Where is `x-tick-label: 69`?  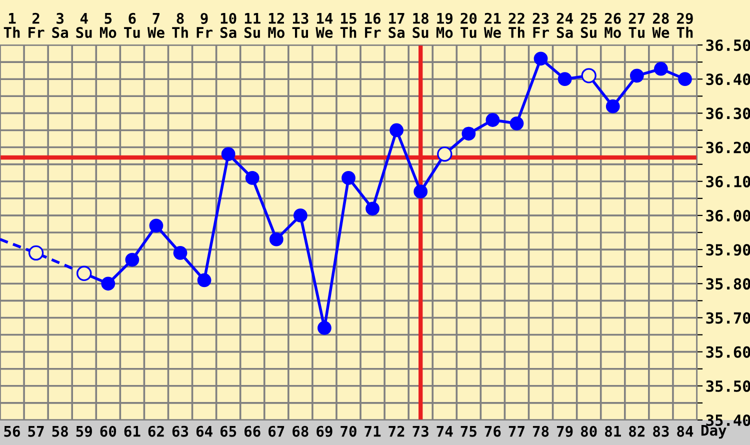 x-tick-label: 69 is located at coordinates (324, 431).